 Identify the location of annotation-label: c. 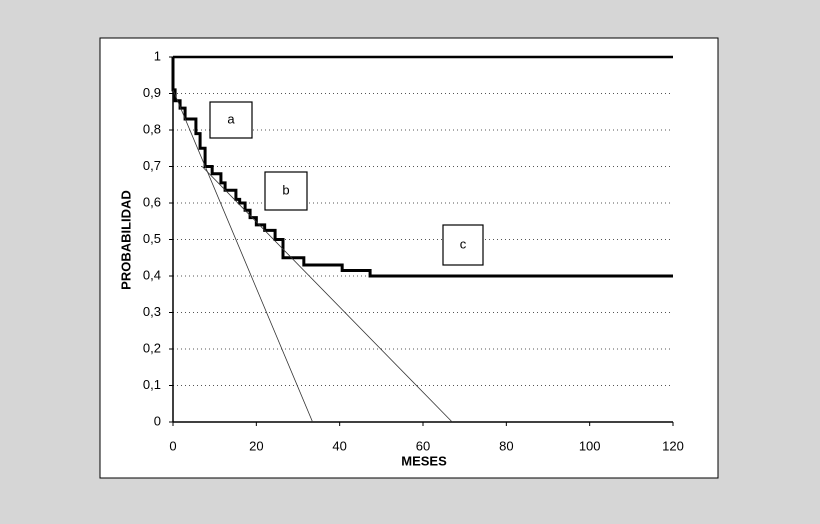
(463, 243).